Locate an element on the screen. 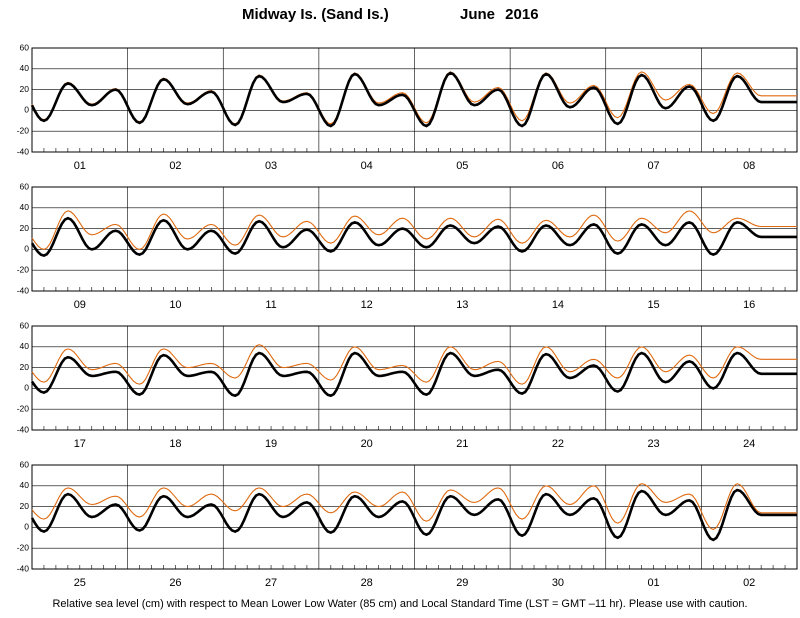  day-label: 03 is located at coordinates (271, 166).